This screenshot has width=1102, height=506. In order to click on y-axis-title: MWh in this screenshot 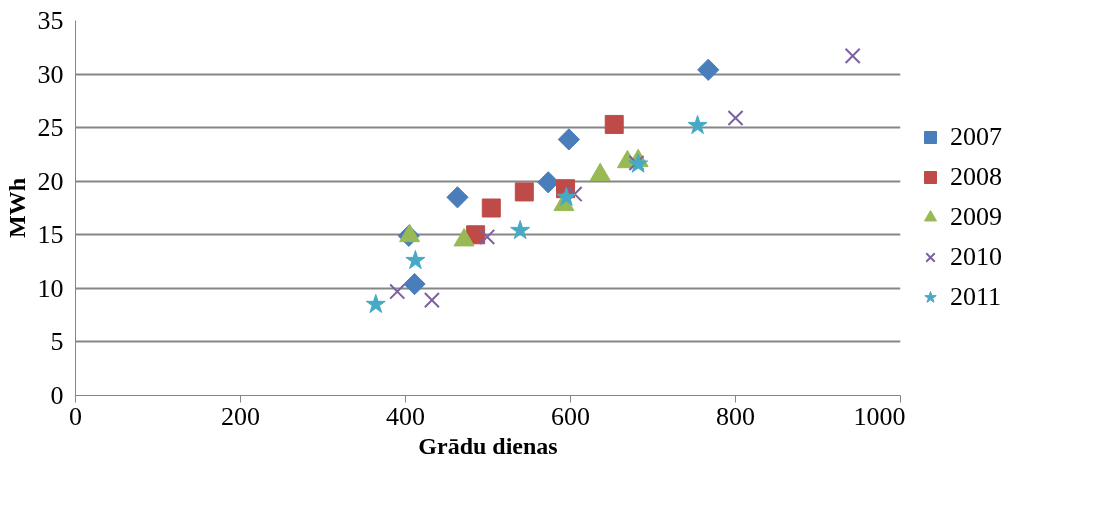, I will do `click(16, 208)`.